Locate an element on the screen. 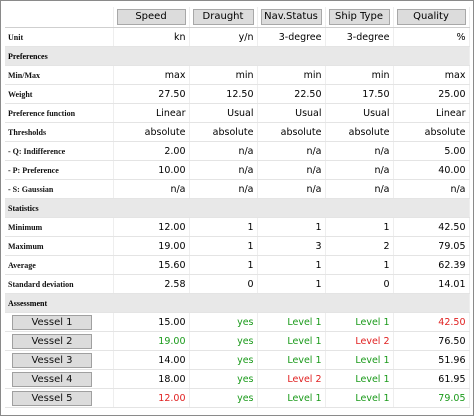 This screenshot has height=416, width=474. value-cell: max is located at coordinates (151, 75).